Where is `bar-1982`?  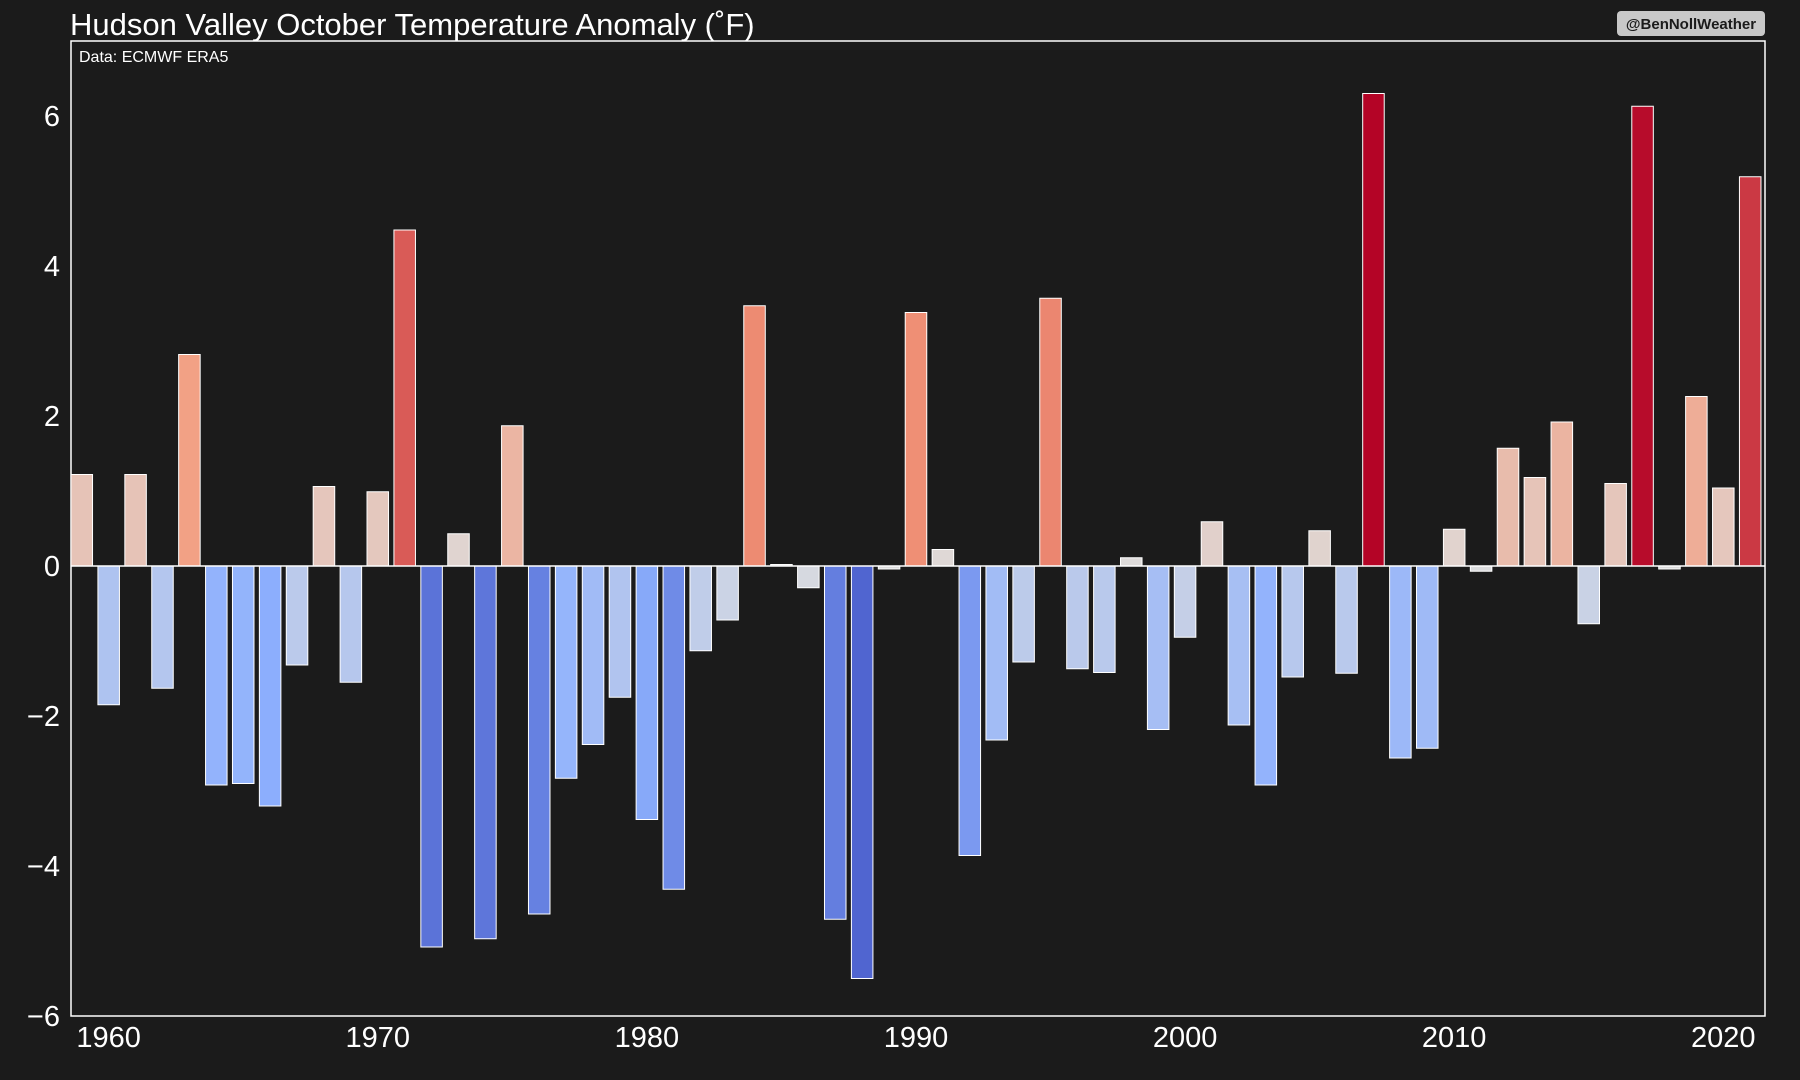 bar-1982 is located at coordinates (700, 608).